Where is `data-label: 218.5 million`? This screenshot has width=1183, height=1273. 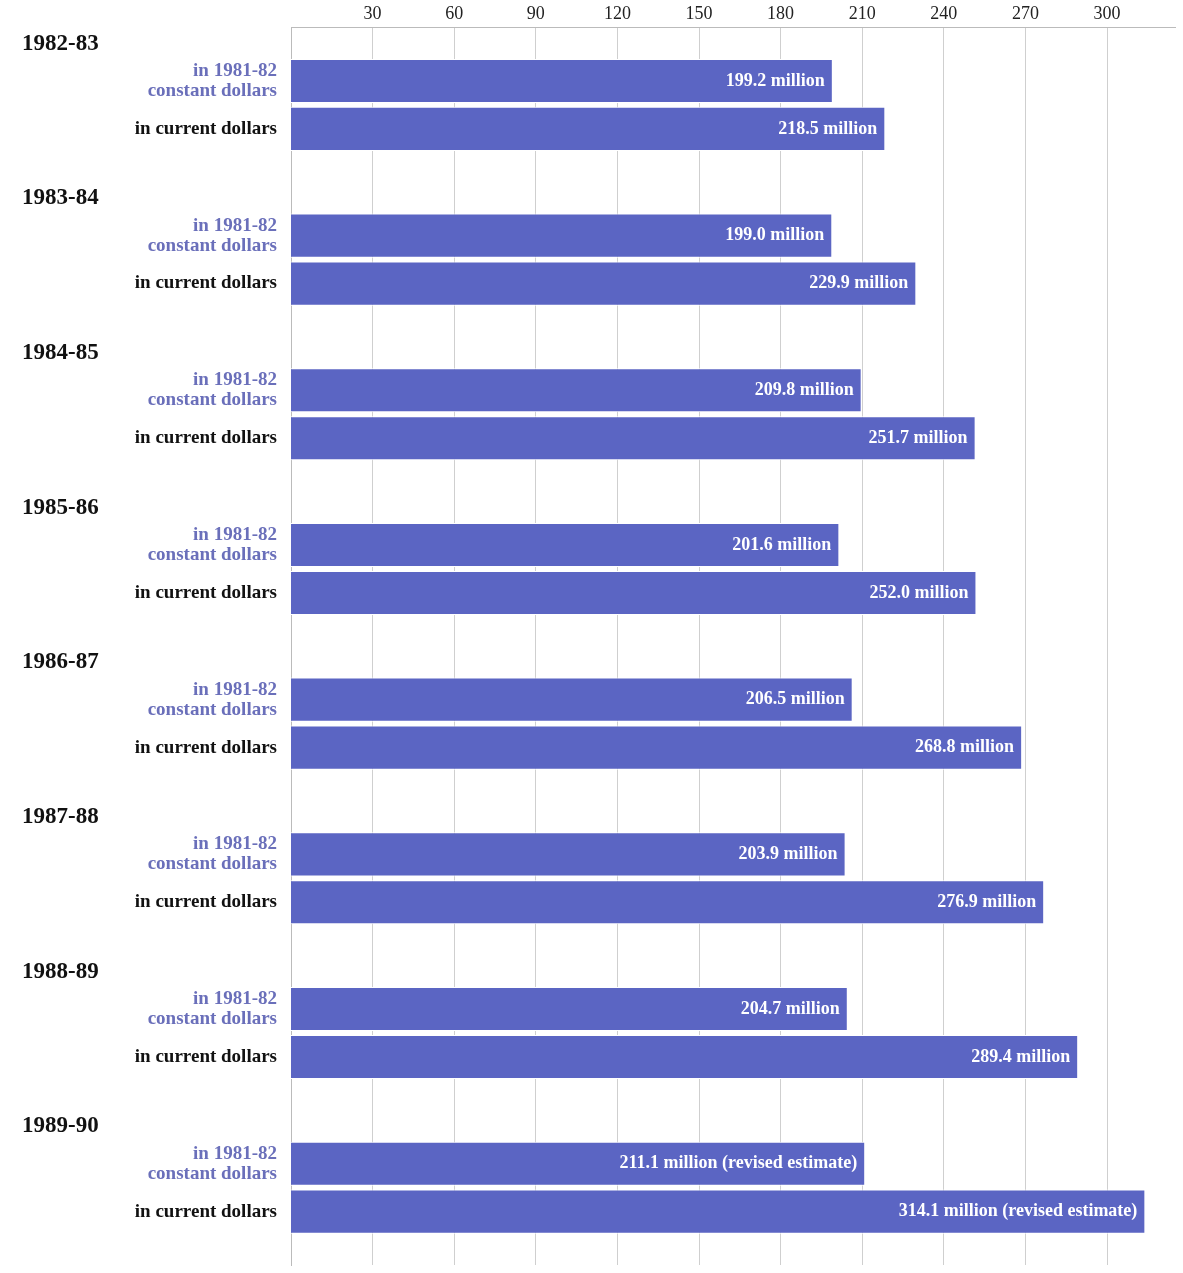 data-label: 218.5 million is located at coordinates (828, 127).